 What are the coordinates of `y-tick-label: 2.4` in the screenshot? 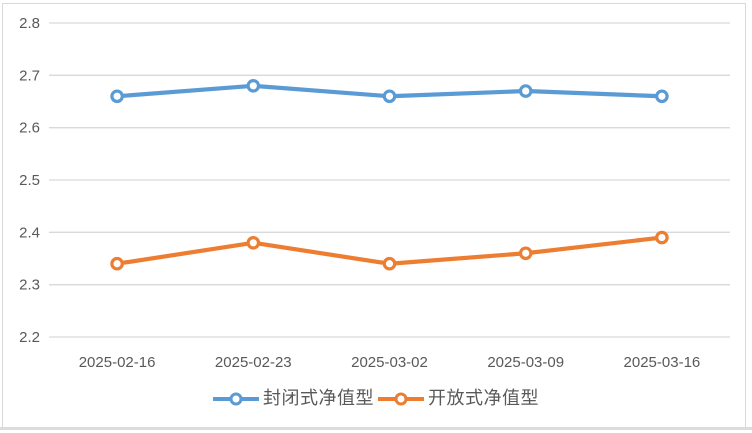 It's located at (29, 232).